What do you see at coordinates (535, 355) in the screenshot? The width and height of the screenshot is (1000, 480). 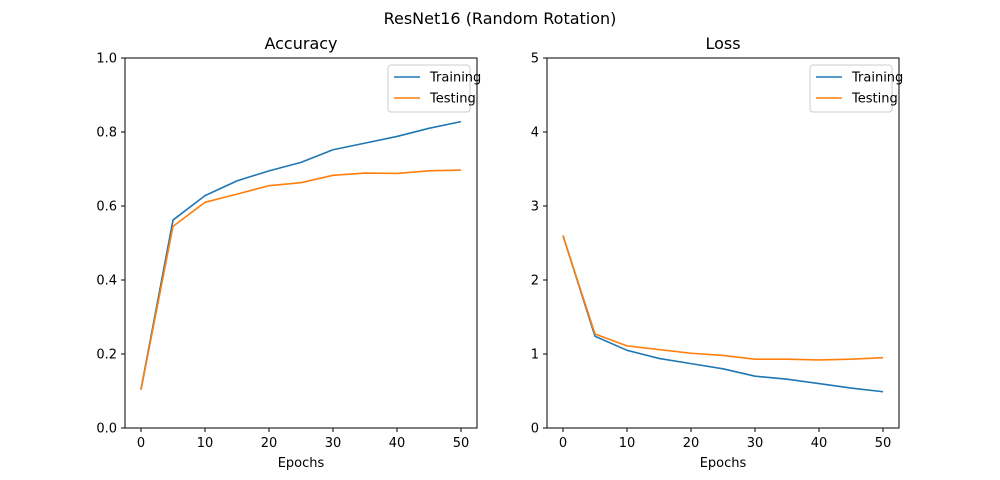 I see `loss-y-tick-label: 1` at bounding box center [535, 355].